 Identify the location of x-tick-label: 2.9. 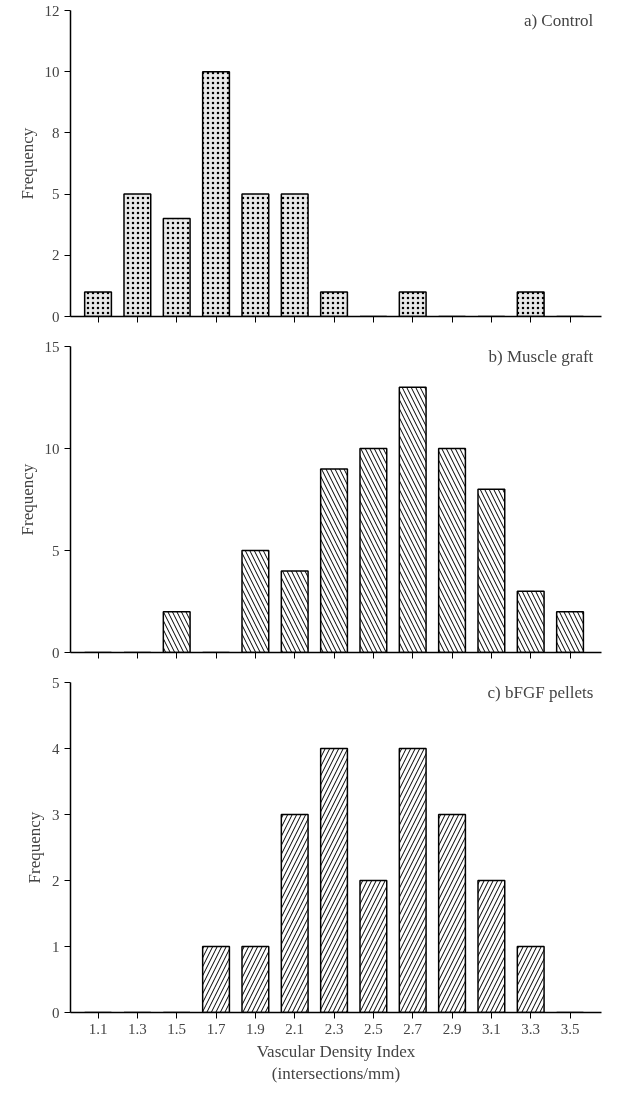
(452, 1028).